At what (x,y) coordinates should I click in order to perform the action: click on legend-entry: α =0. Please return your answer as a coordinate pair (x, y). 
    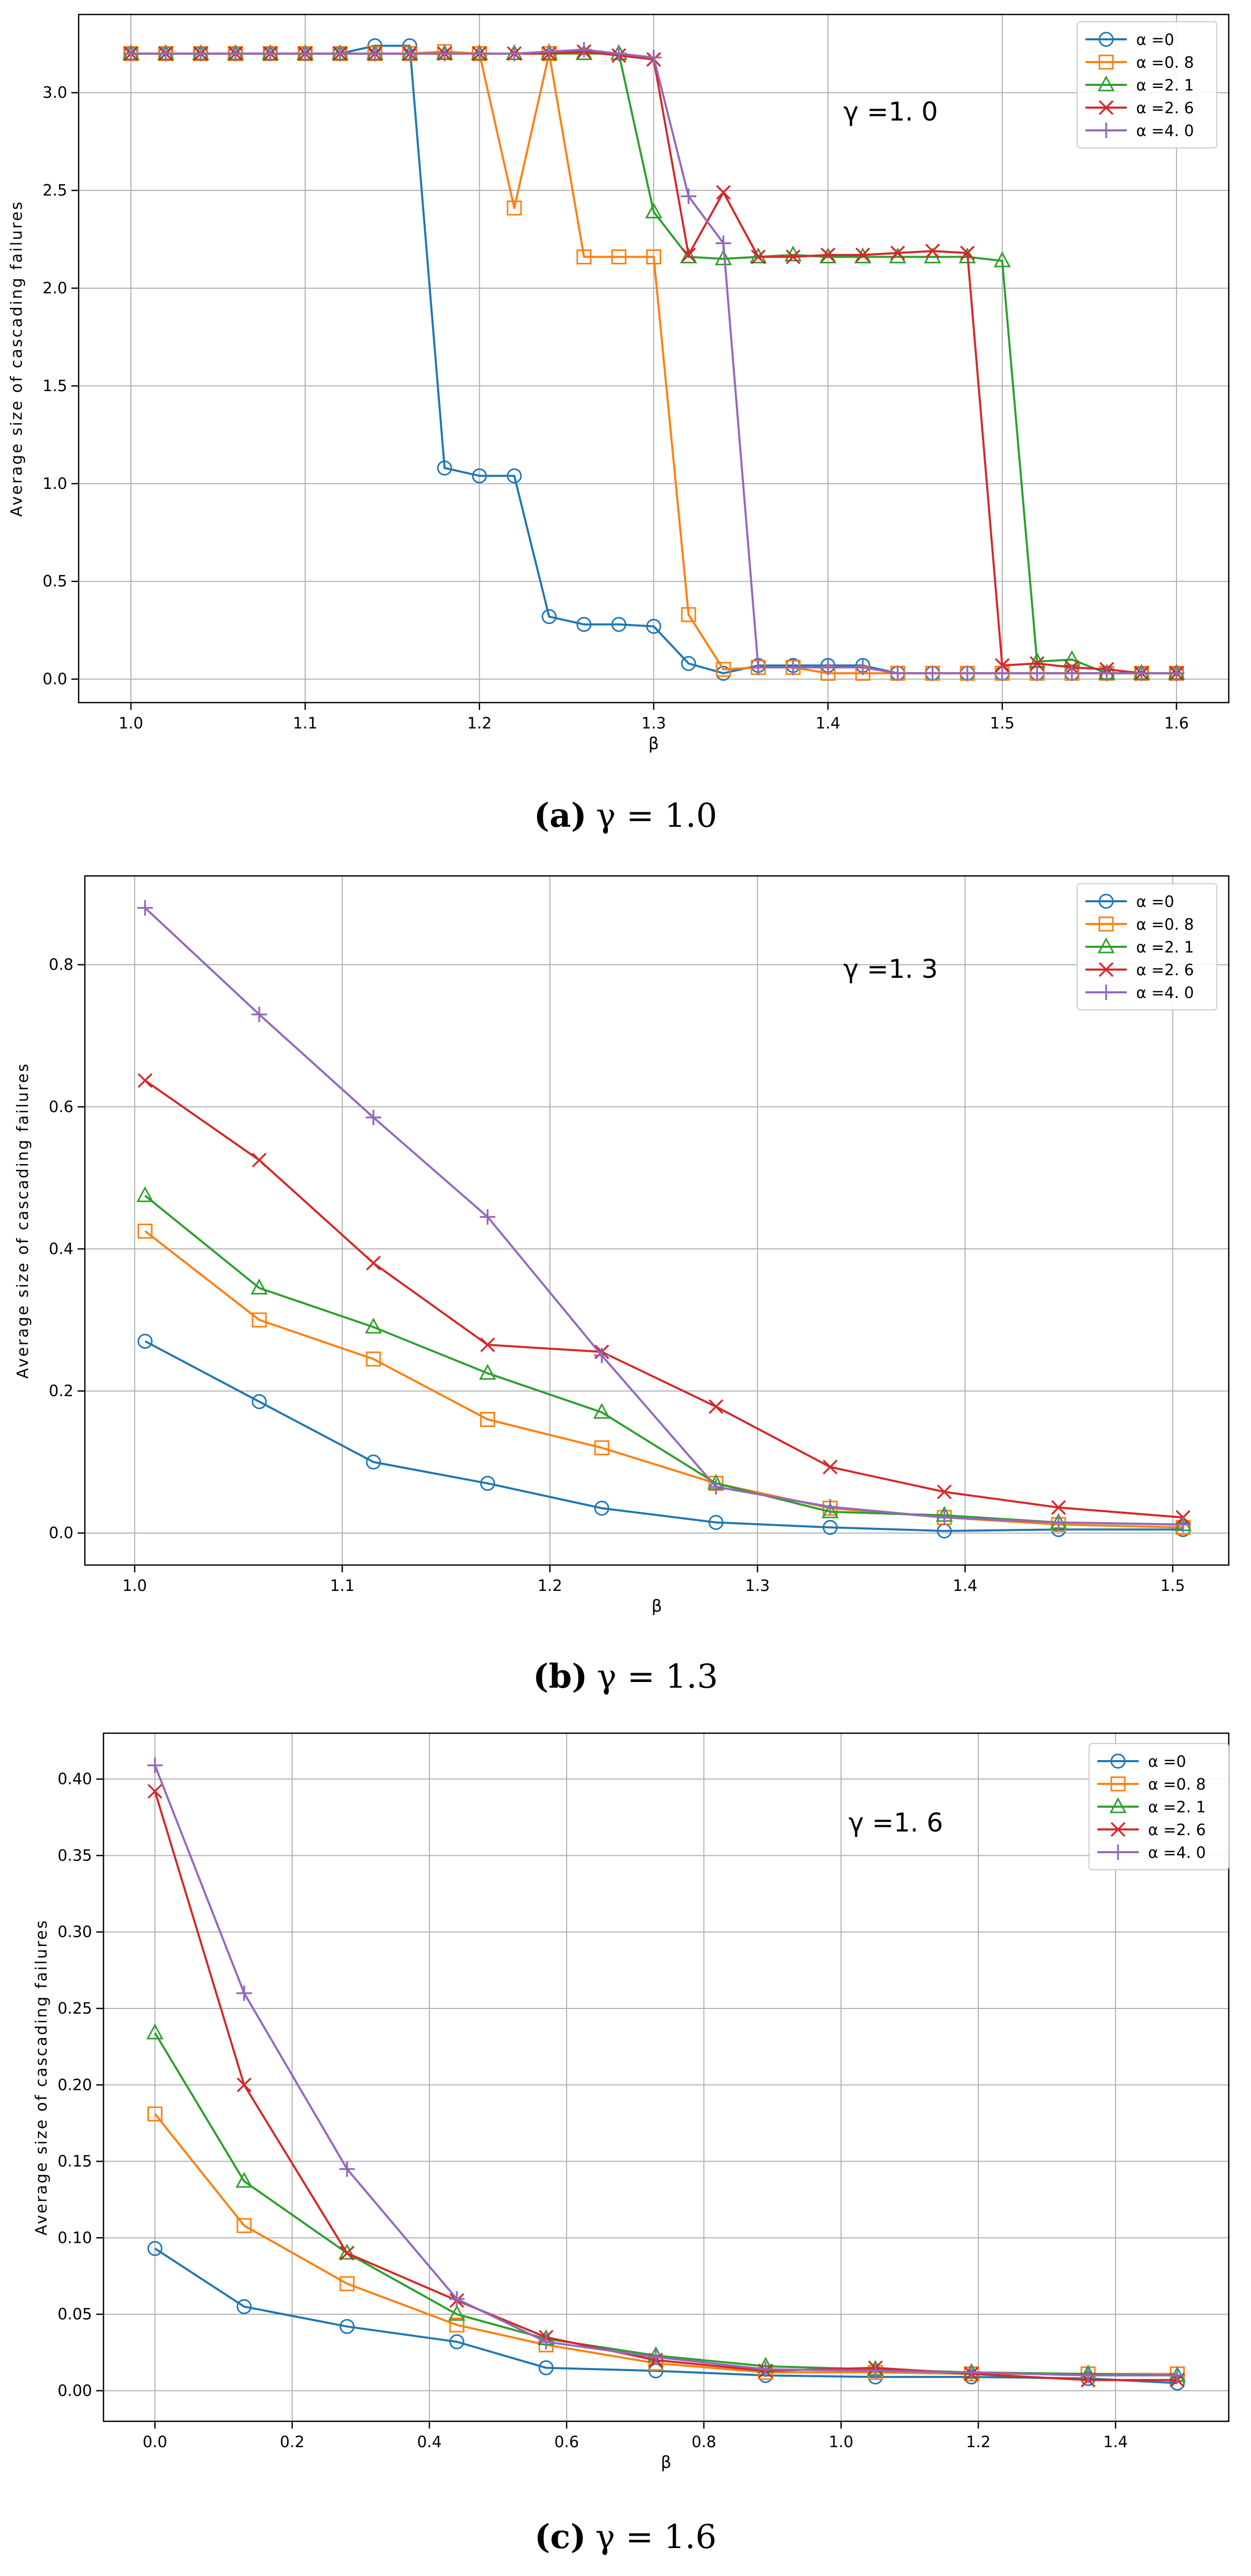
    Looking at the image, I should click on (1155, 40).